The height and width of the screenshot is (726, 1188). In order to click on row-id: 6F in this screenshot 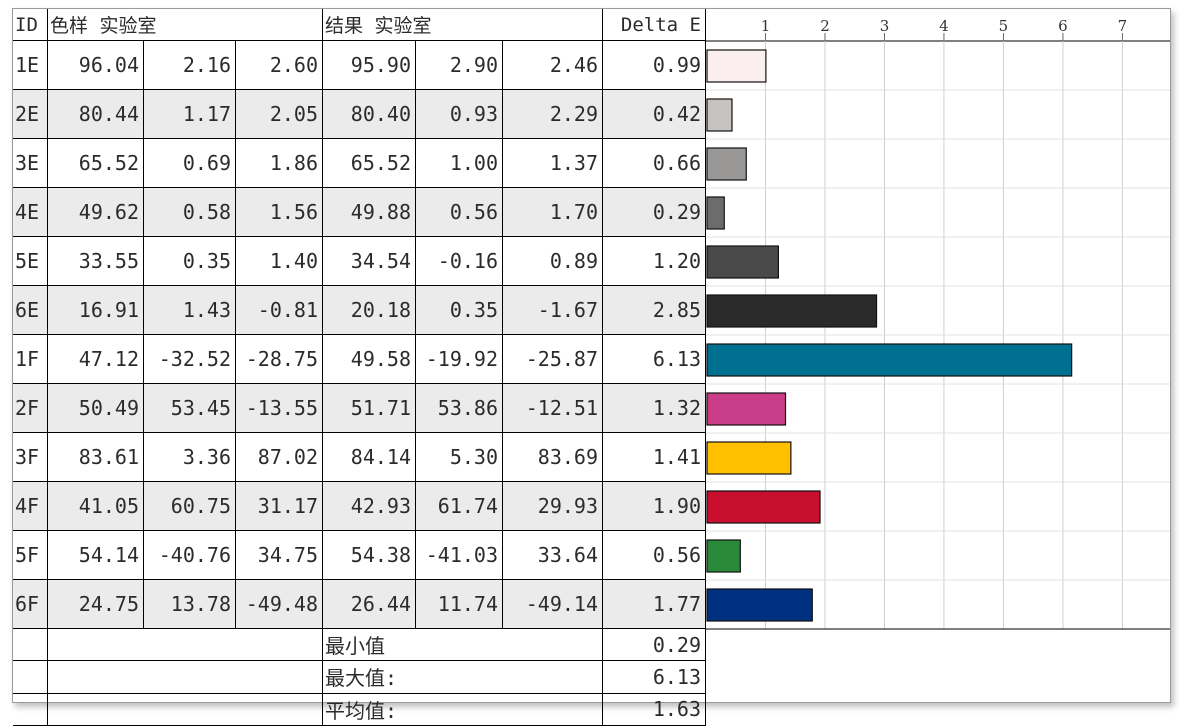, I will do `click(30, 604)`.